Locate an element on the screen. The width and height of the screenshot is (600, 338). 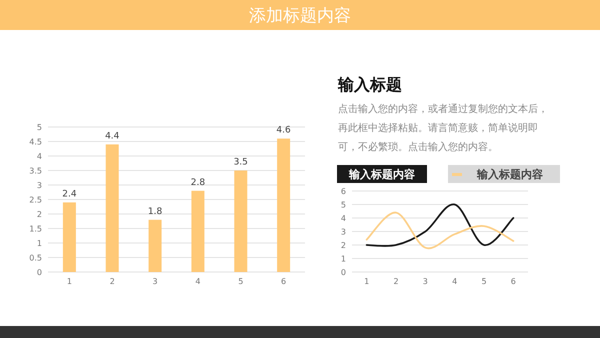
data-label: 3.5 is located at coordinates (241, 163).